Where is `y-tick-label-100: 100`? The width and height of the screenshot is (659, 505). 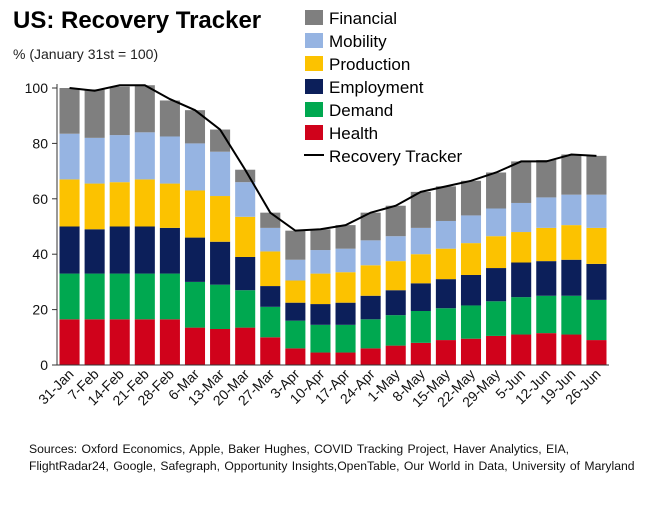
y-tick-label-100: 100 is located at coordinates (37, 88).